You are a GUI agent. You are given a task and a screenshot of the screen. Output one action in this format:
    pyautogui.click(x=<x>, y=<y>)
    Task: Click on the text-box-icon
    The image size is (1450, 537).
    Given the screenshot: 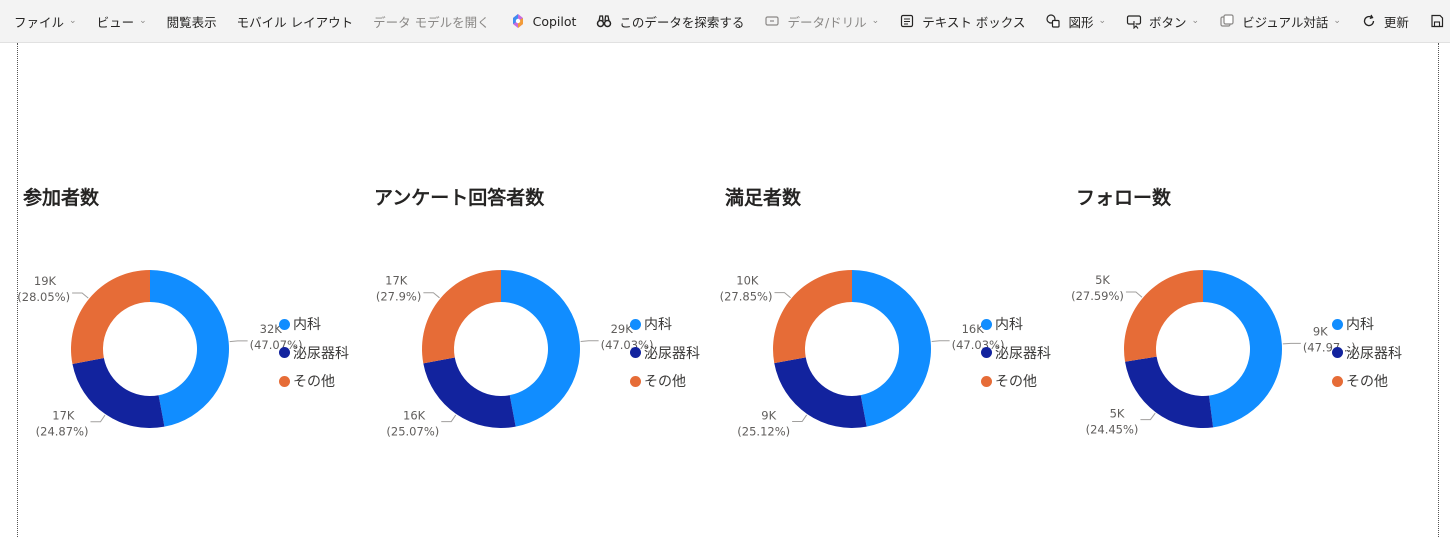 What is the action you would take?
    pyautogui.click(x=907, y=21)
    